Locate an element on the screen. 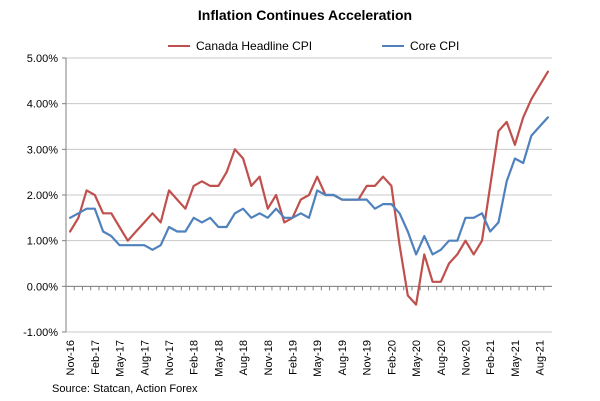 Image resolution: width=600 pixels, height=401 pixels. x-tick-label: Feb-20 is located at coordinates (392, 357).